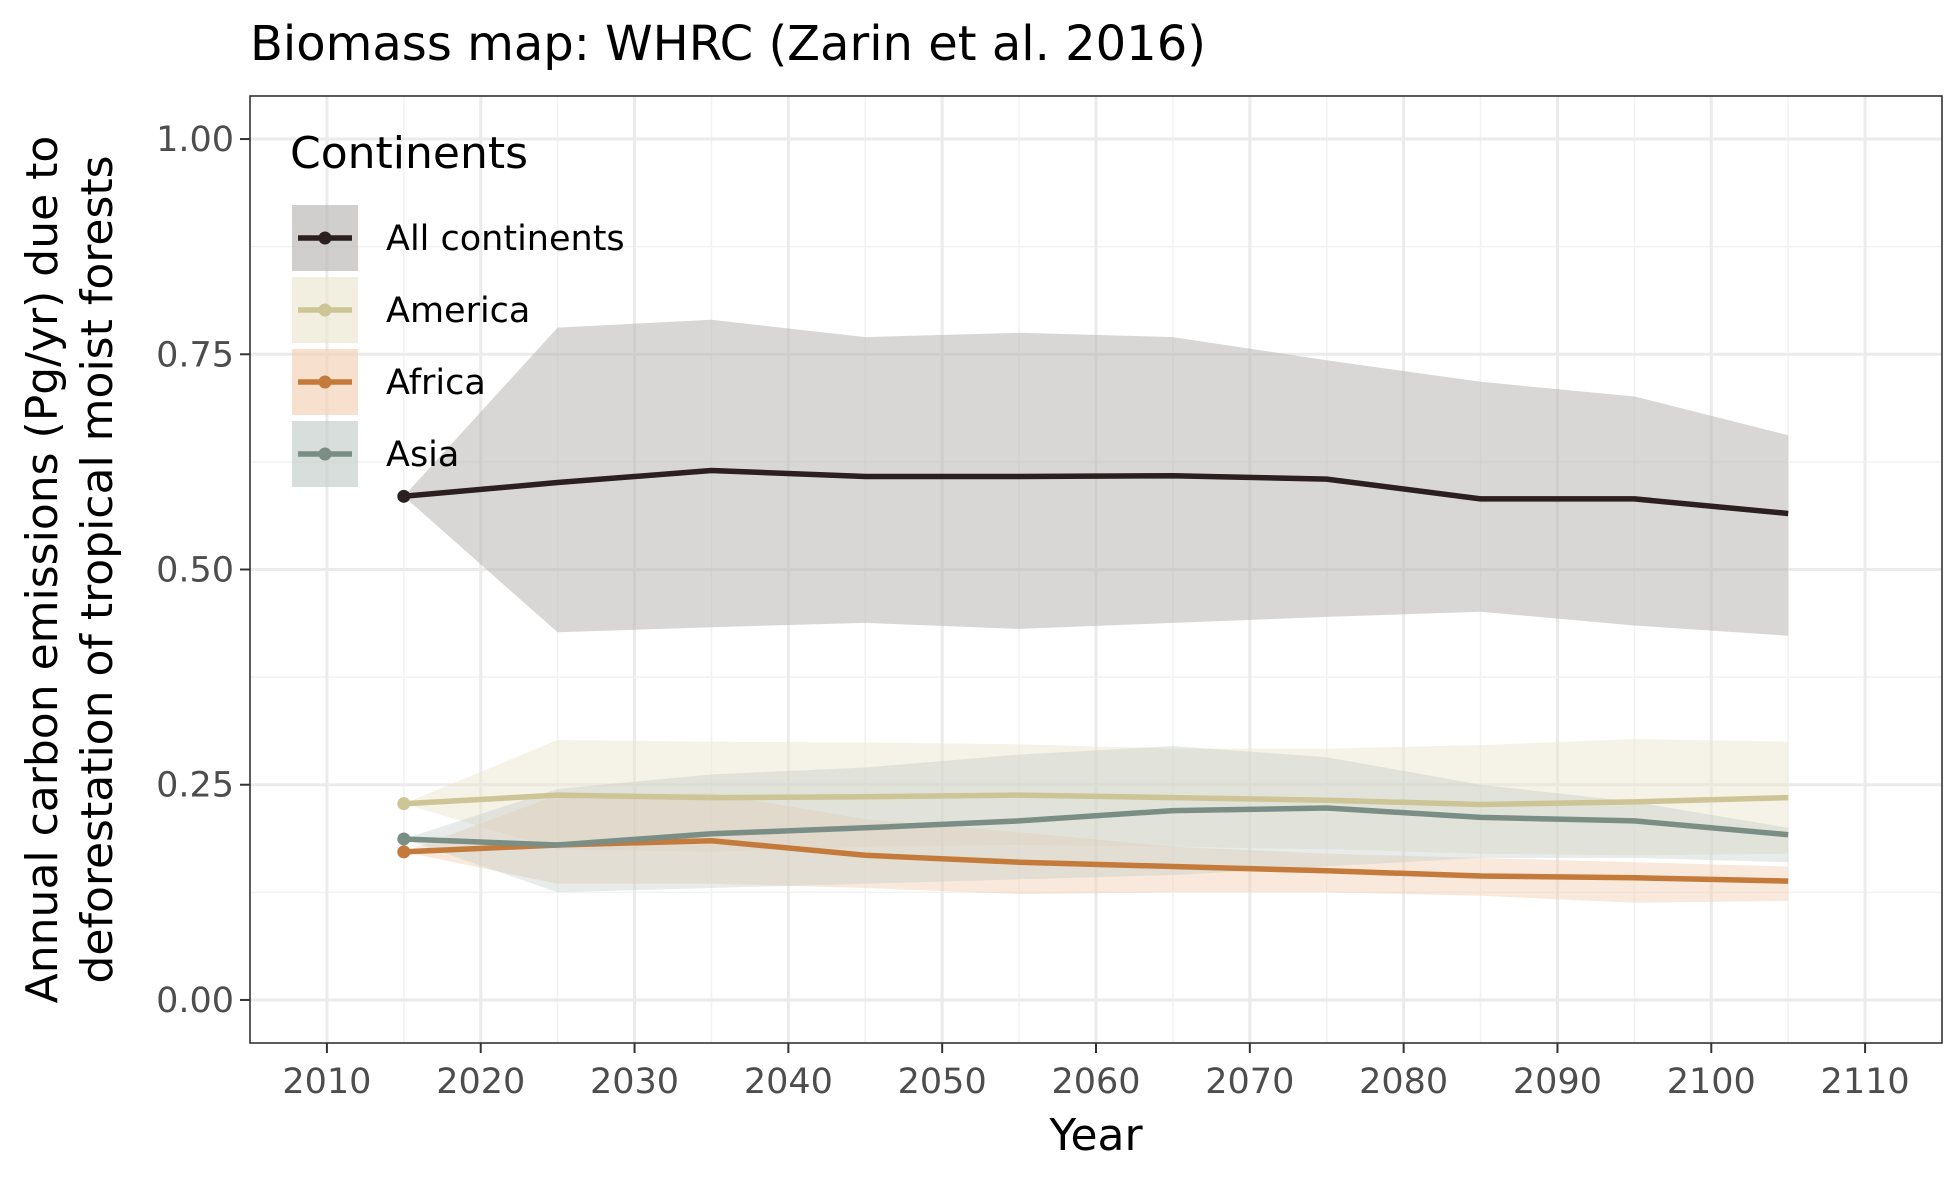 Image resolution: width=1960 pixels, height=1181 pixels. What do you see at coordinates (404, 839) in the screenshot?
I see `point-asia` at bounding box center [404, 839].